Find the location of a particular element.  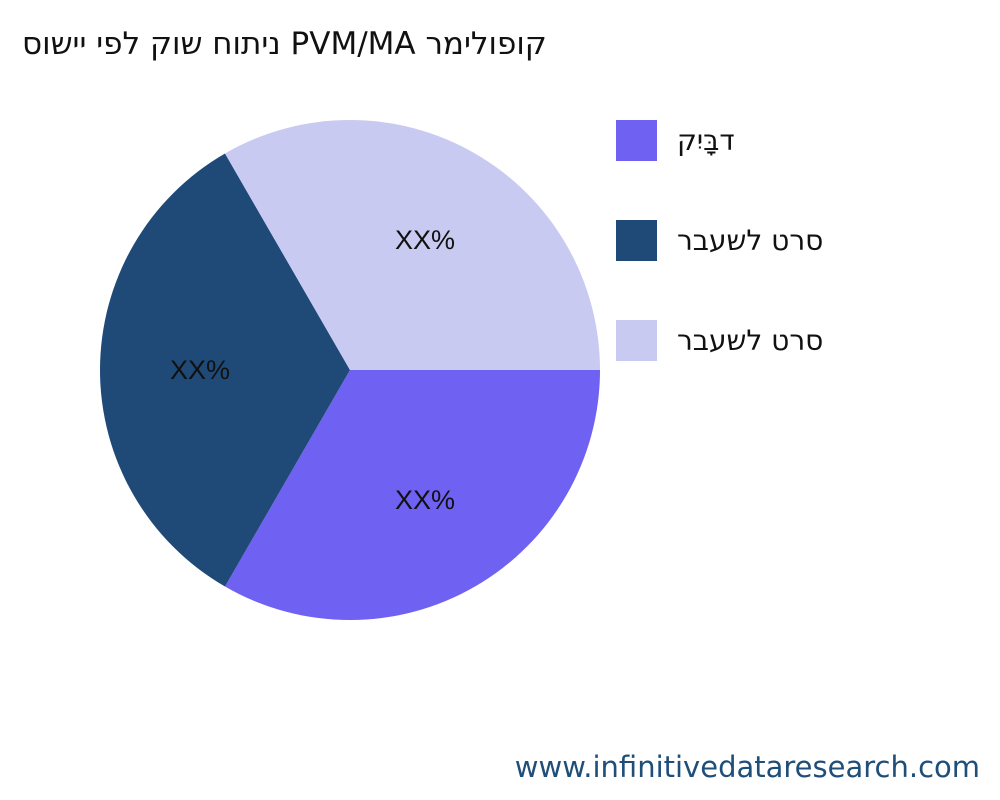

chart-title: סושיי יפל קוש חותינ PVM/MA רמילופוק is located at coordinates (284, 44).